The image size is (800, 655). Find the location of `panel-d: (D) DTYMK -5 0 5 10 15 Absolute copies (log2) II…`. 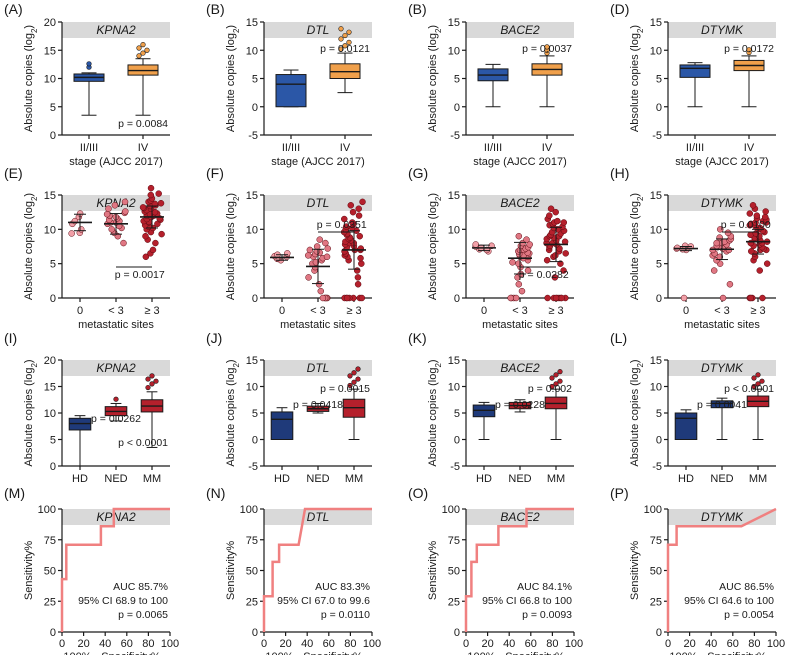

panel-d: (D) DTYMK -5 0 5 10 15 Absolute copies (log2) II… is located at coordinates (693, 84).